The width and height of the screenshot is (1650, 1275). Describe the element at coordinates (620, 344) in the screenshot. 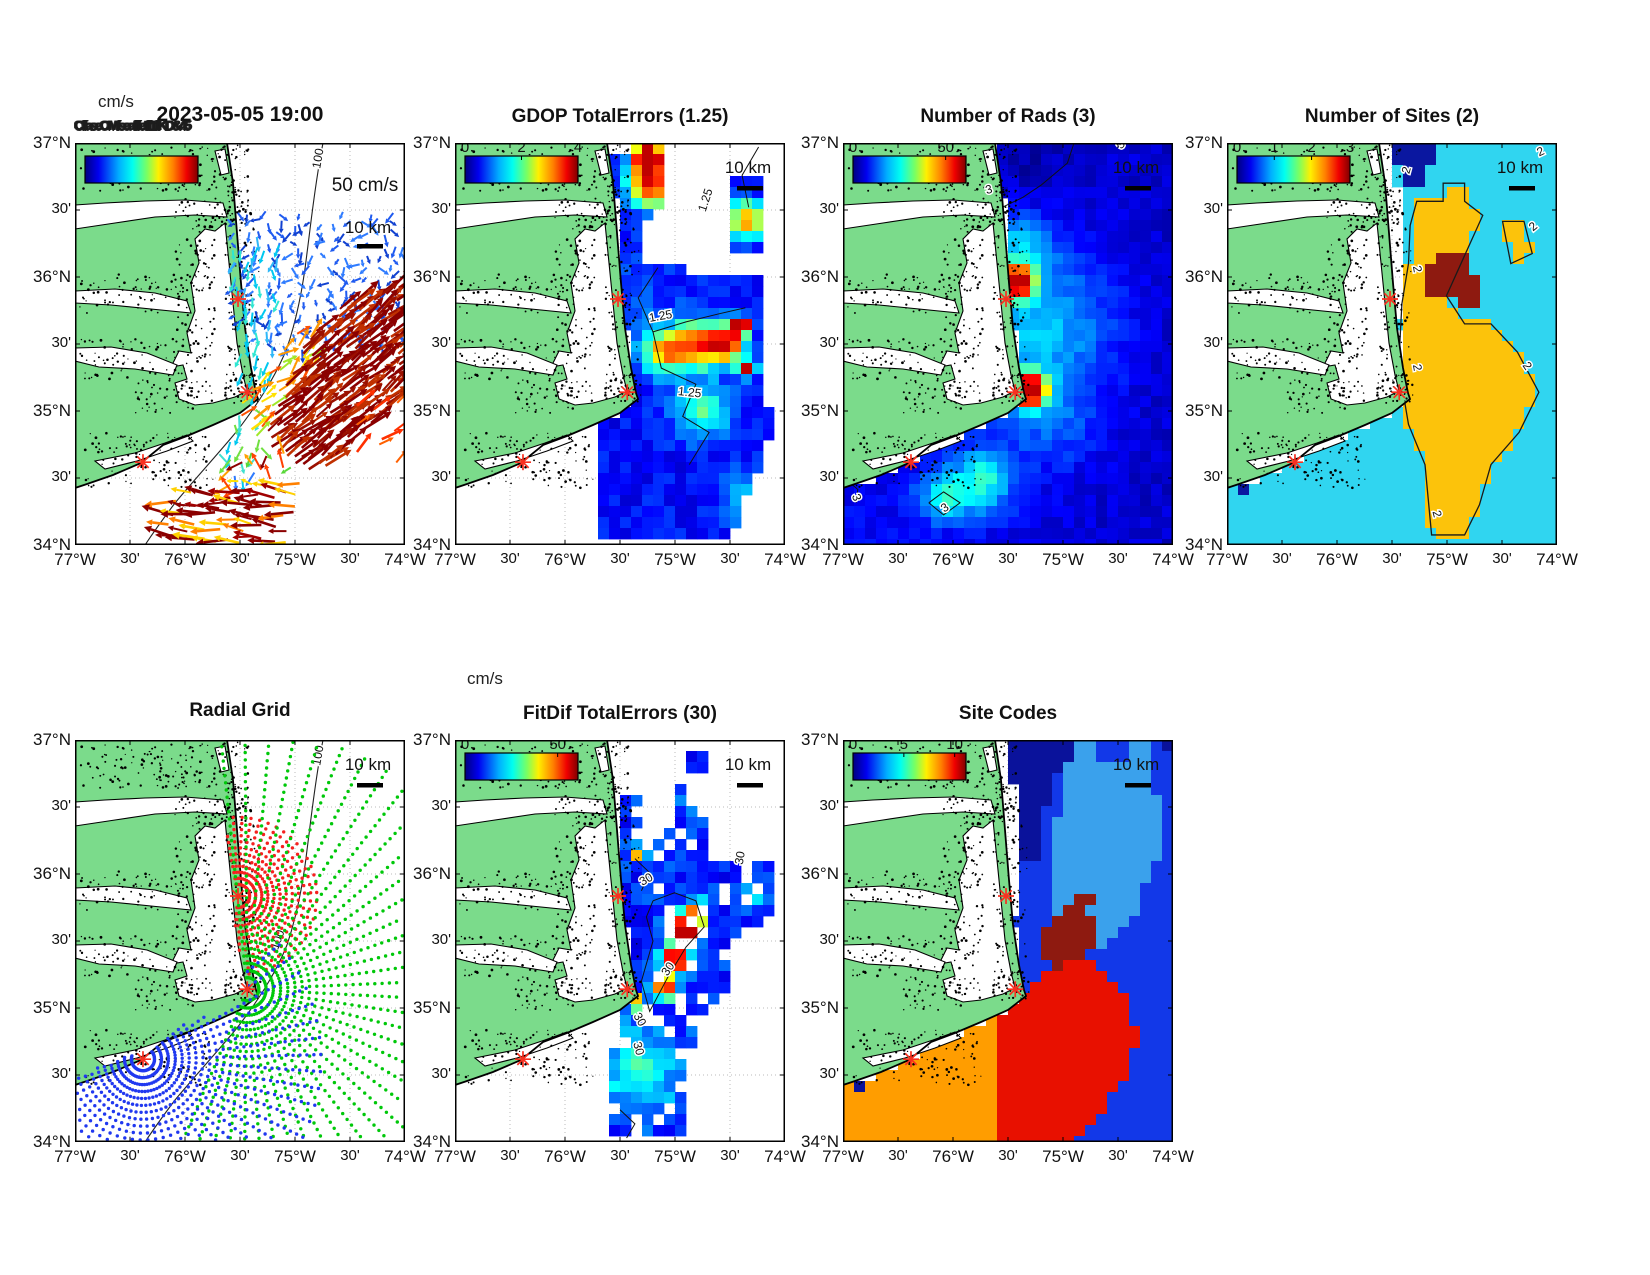

I see `map-gdop: 1.251.251.250 2 410 km` at that location.